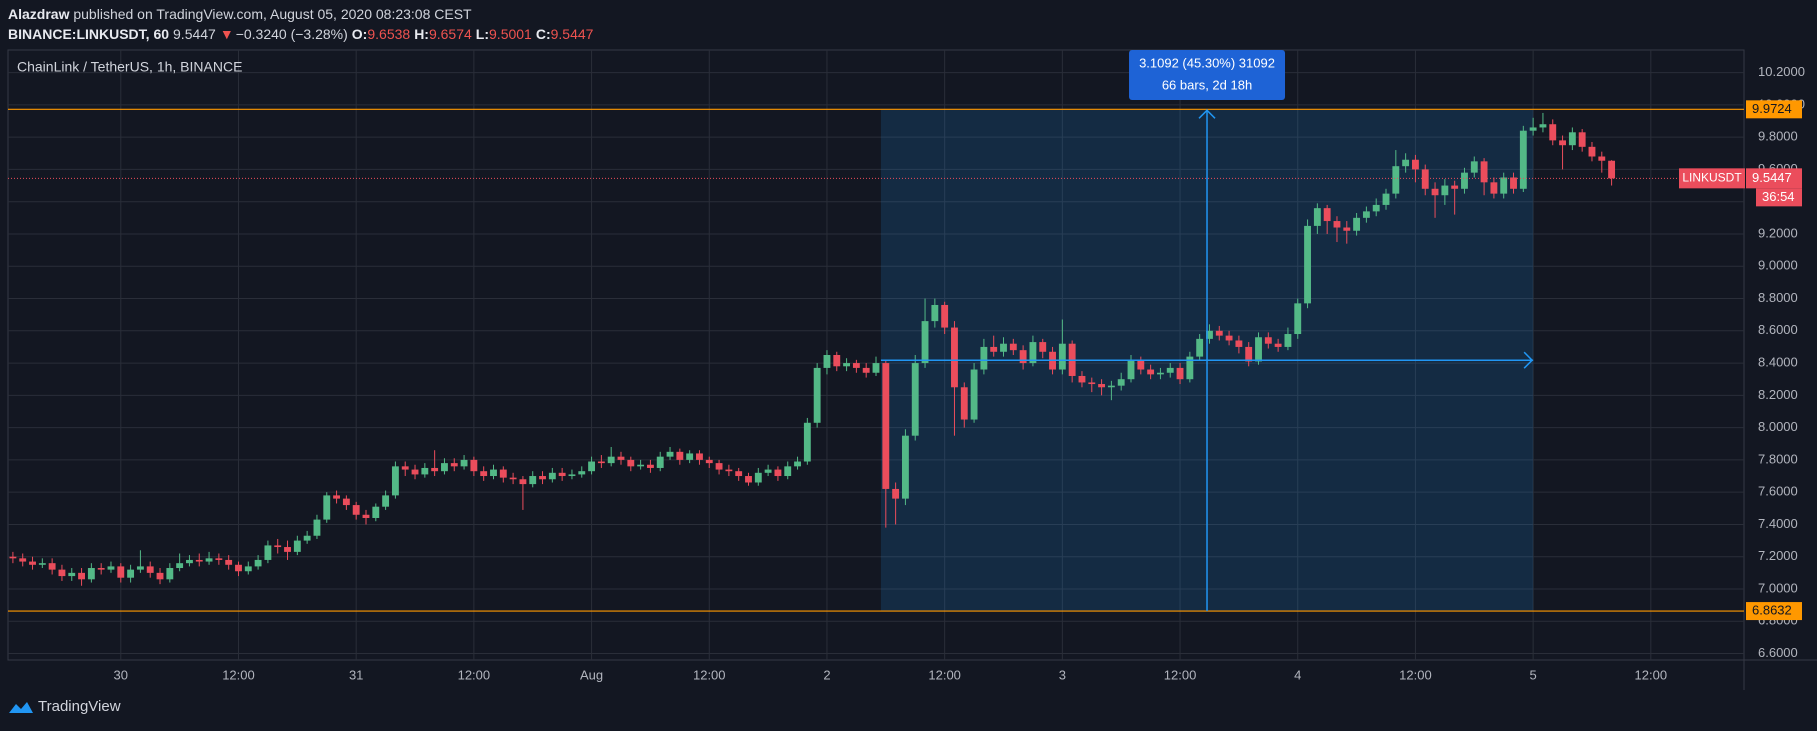 This screenshot has height=731, width=1817. I want to click on x-tick-label: Aug, so click(591, 674).